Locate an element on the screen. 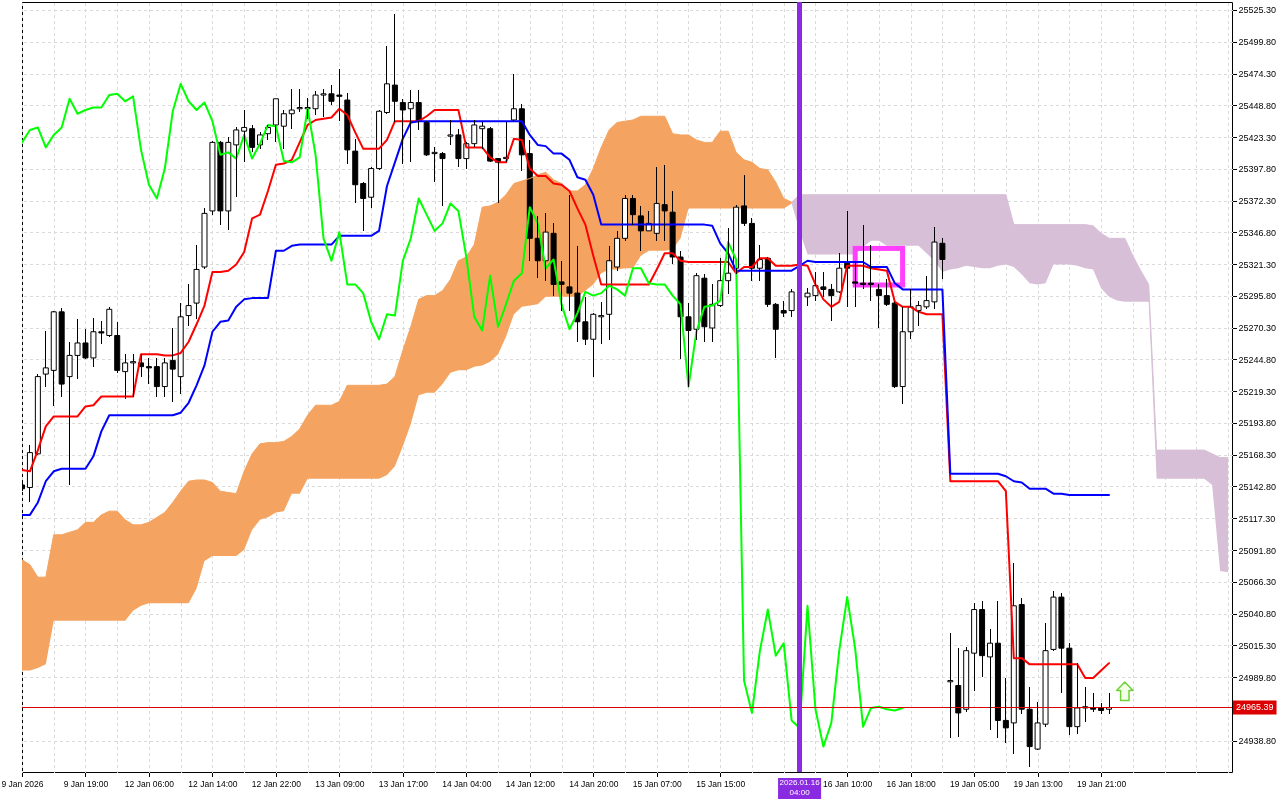 The height and width of the screenshot is (800, 1280). y-tick-label: 25499.80 is located at coordinates (1257, 42).